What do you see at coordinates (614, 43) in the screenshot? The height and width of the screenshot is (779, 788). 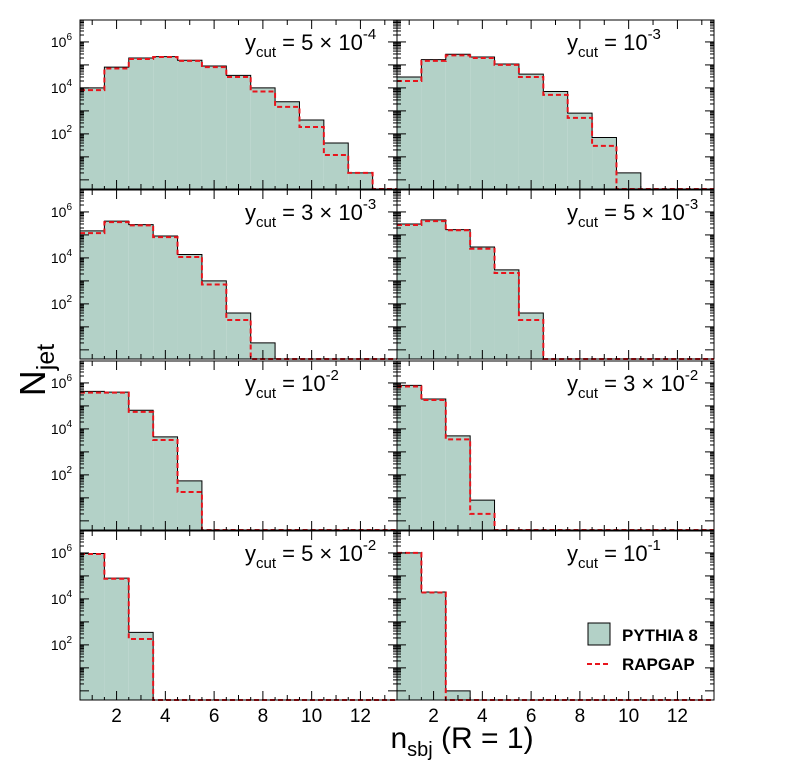 I see `panel-label: ycut = 10-3` at bounding box center [614, 43].